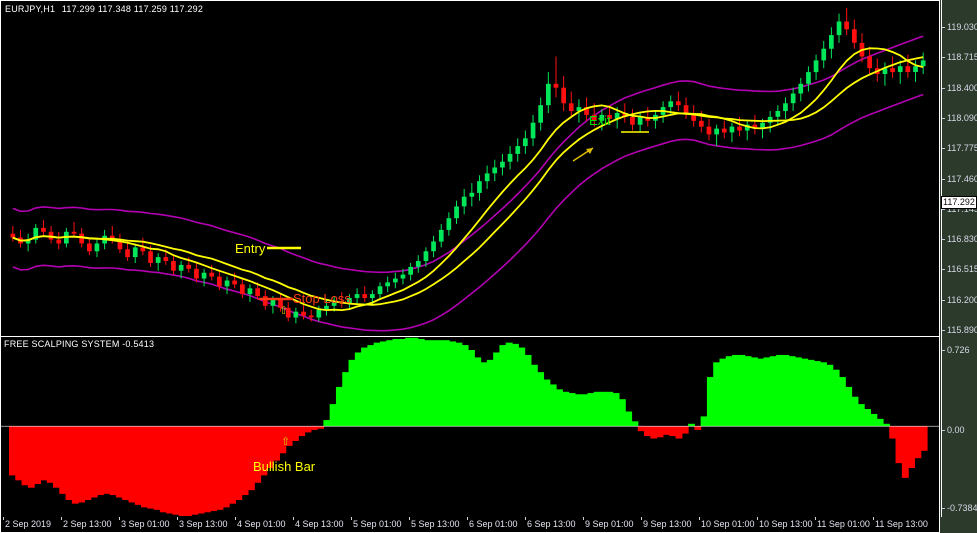  I want to click on price-tick-label: 118.400, so click(962, 87).